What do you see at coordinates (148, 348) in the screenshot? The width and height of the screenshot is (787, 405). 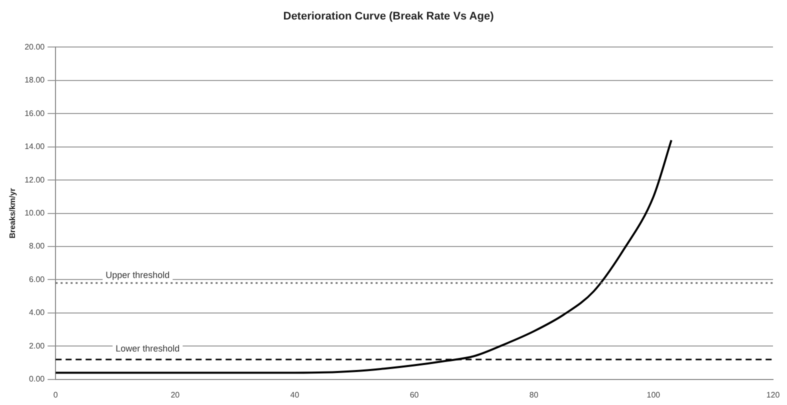 I see `ref-line-label: Lower threshold` at bounding box center [148, 348].